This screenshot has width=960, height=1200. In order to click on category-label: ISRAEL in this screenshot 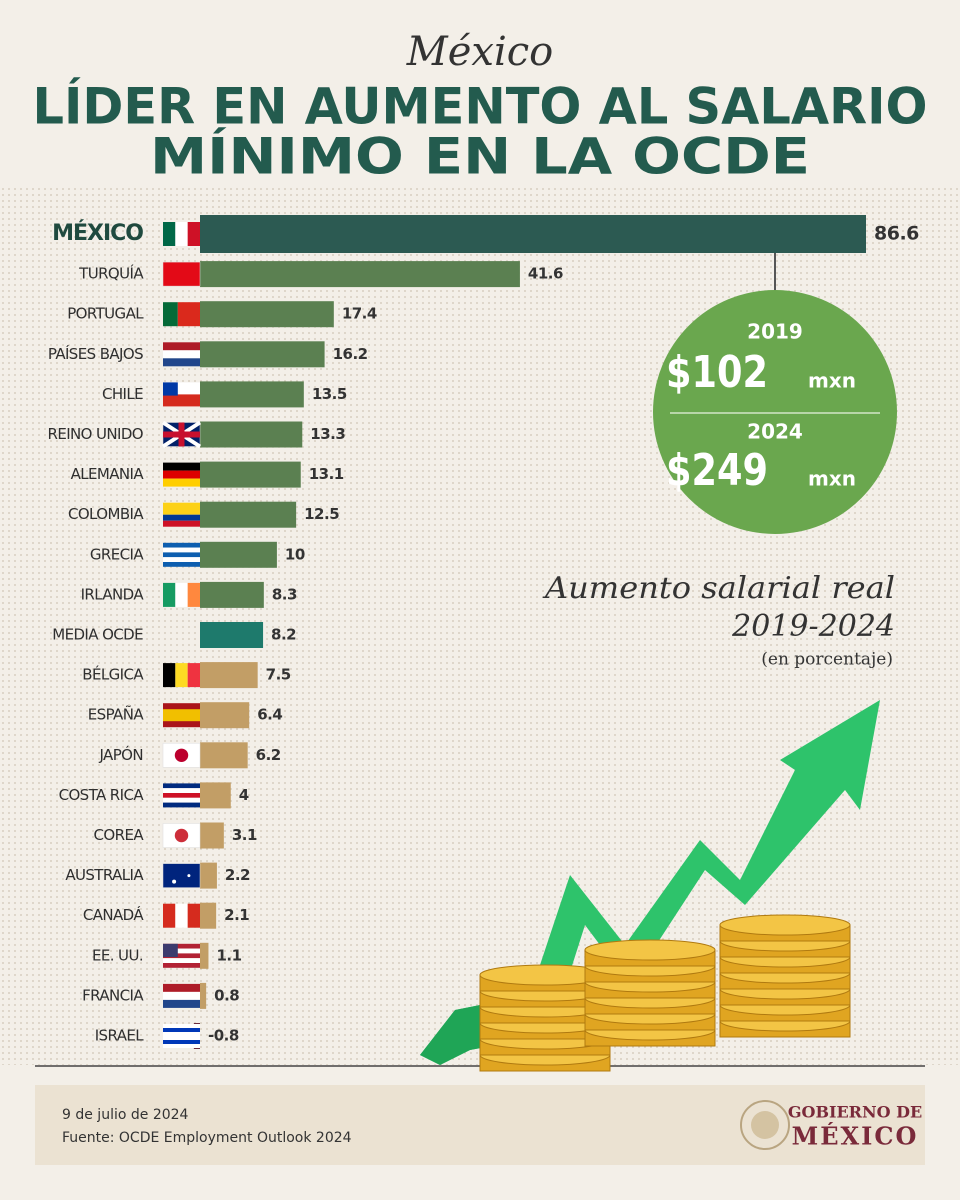, I will do `click(119, 1036)`.